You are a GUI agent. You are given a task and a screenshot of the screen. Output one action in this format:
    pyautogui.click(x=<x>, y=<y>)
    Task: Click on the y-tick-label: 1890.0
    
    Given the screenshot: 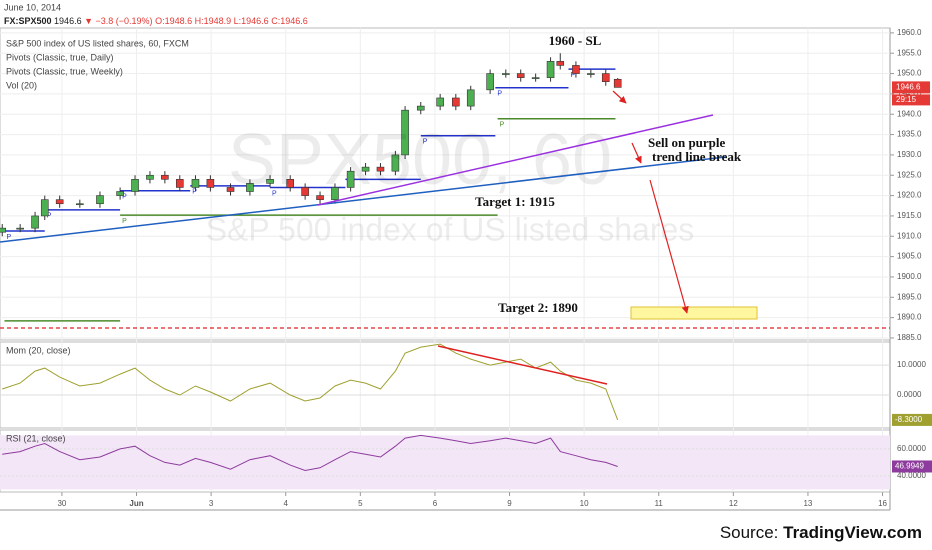 What is the action you would take?
    pyautogui.click(x=909, y=317)
    